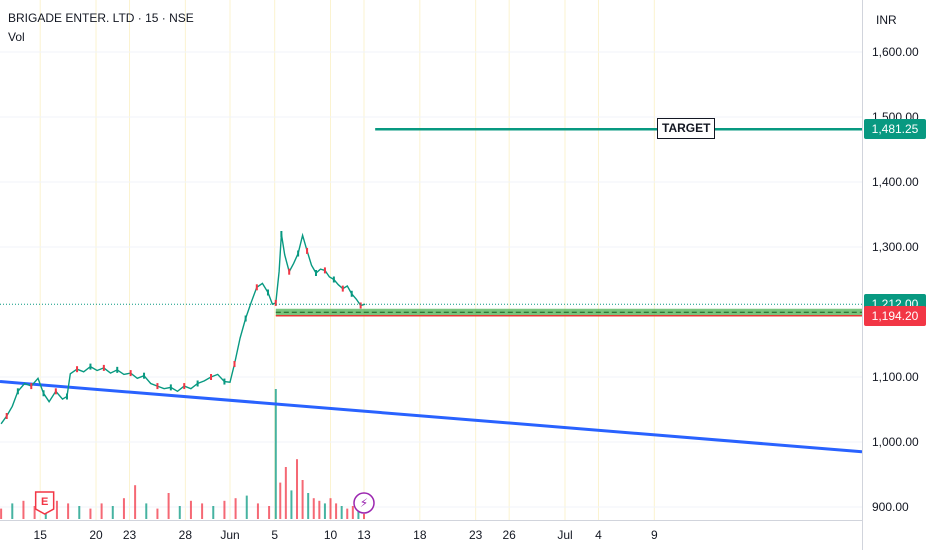 This screenshot has width=932, height=550. I want to click on earnings-marker-label: E, so click(44, 502).